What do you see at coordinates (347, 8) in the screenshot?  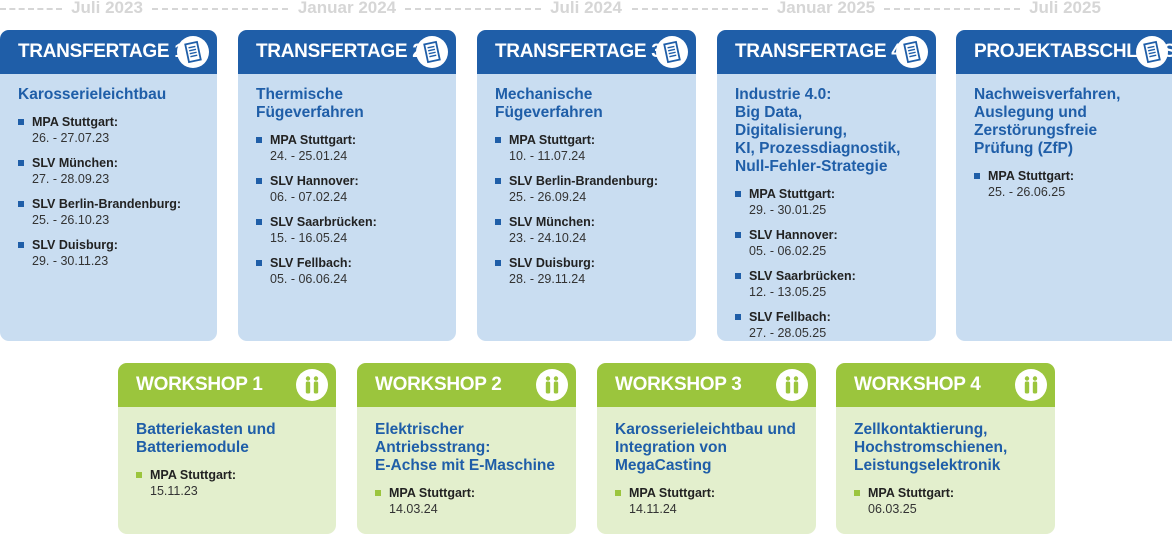 I see `timeline-label: Januar 2024` at bounding box center [347, 8].